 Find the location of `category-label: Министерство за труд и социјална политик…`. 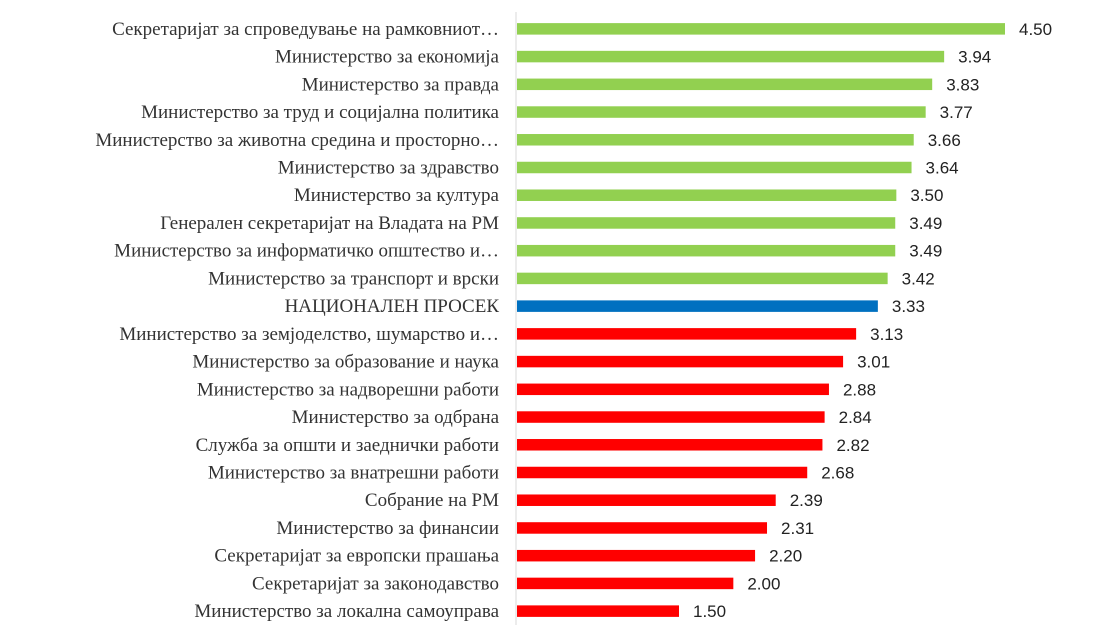

category-label: Министерство за труд и социјална политик… is located at coordinates (320, 112).